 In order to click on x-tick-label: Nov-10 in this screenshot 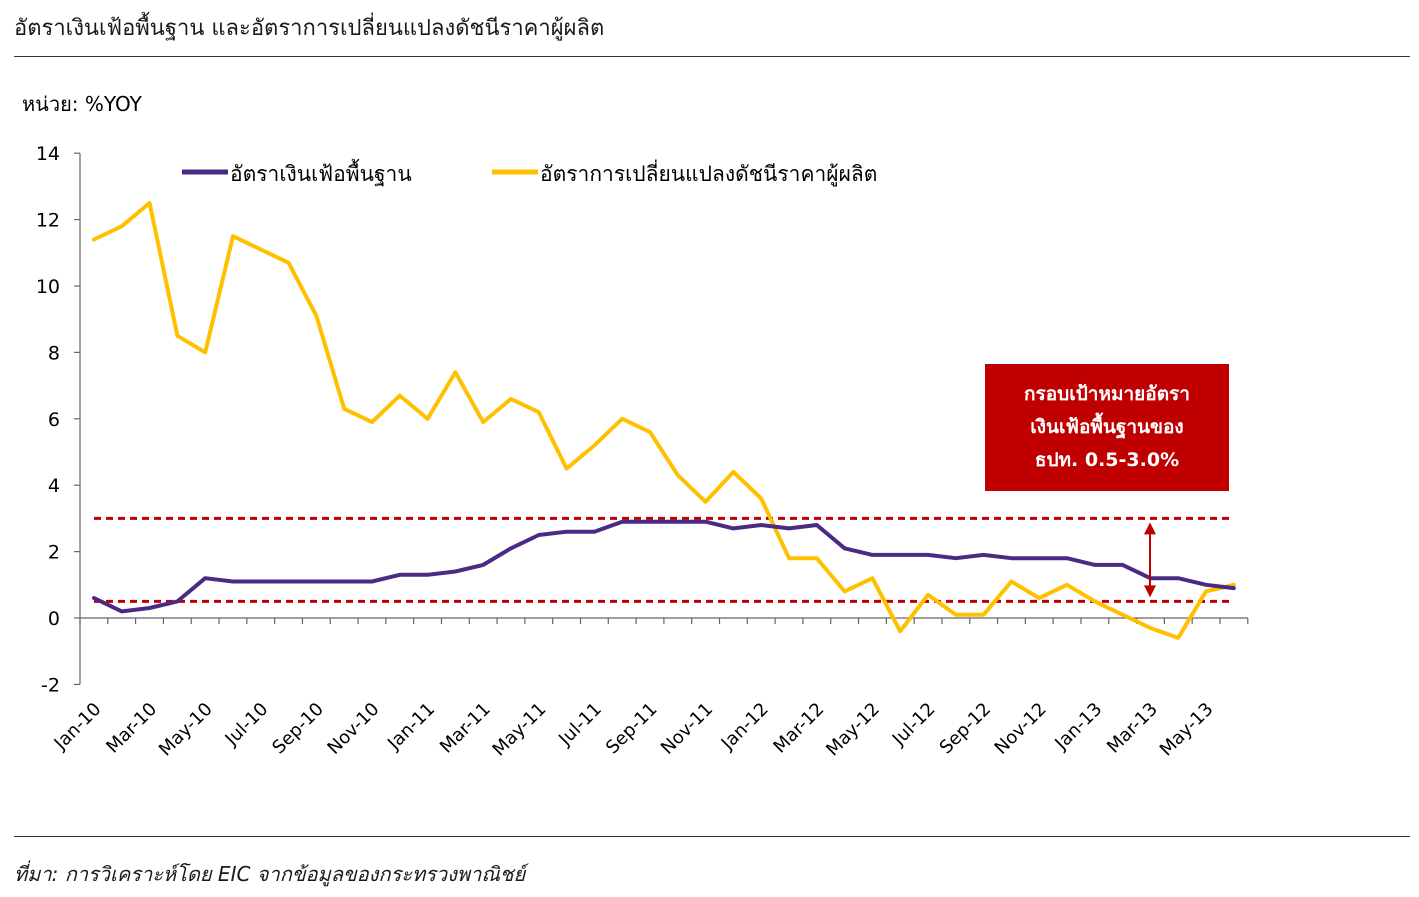, I will do `click(353, 729)`.